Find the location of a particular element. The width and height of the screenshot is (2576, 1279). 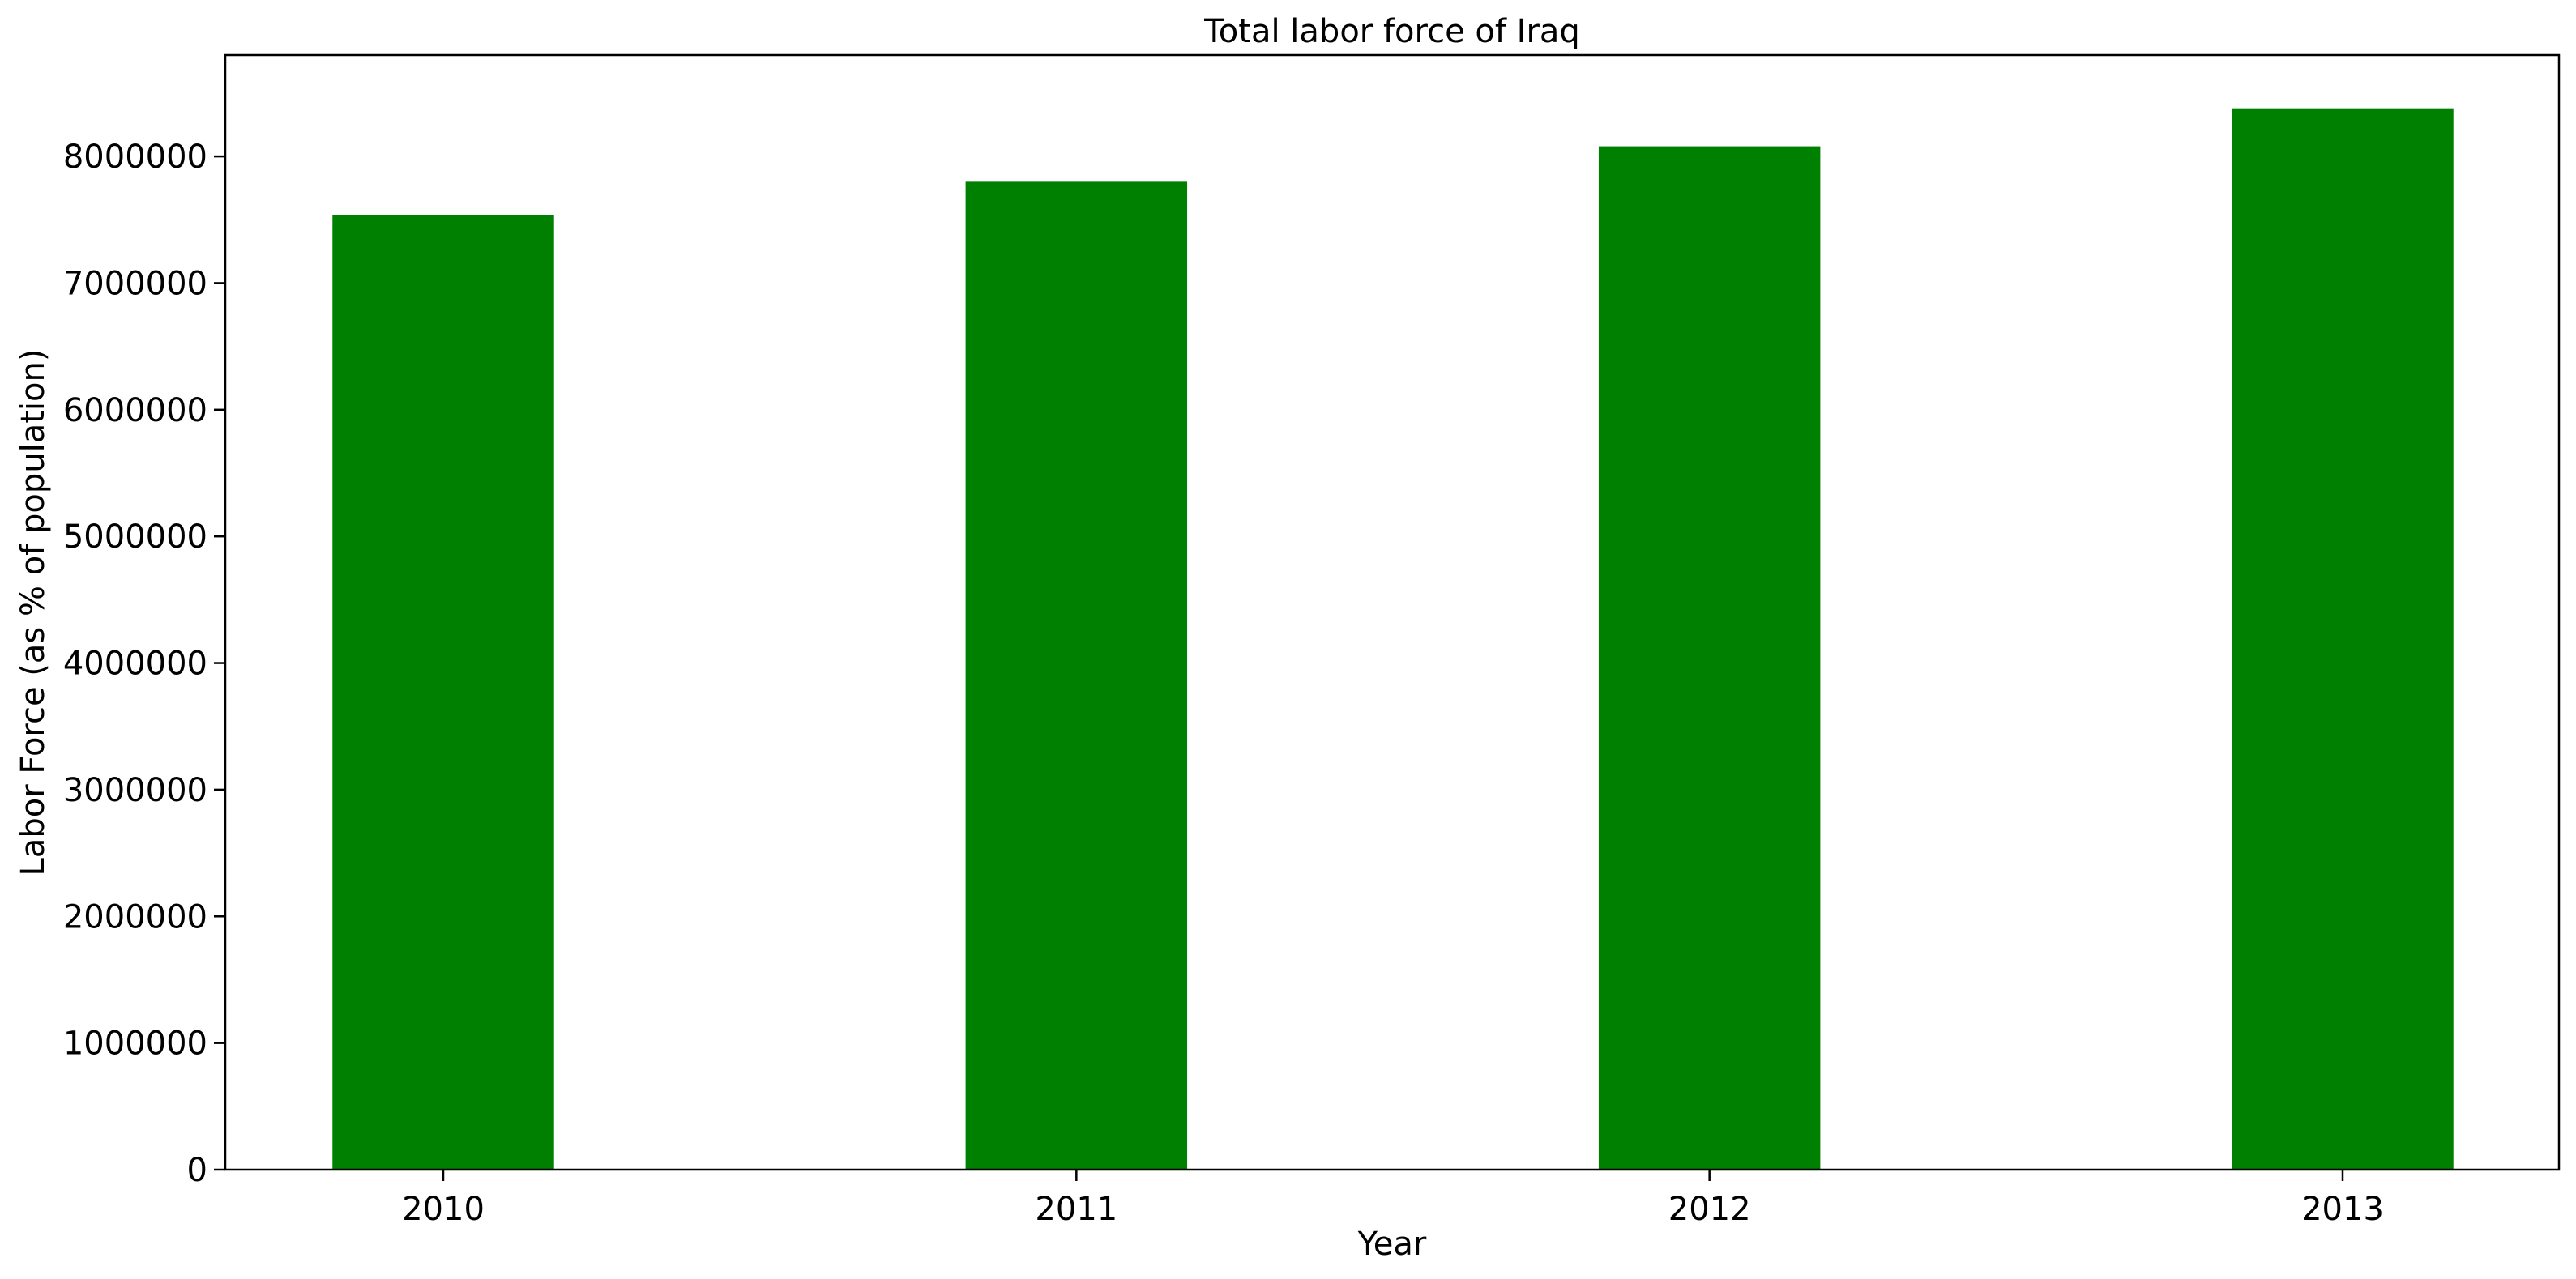

x-tick-label: 2010 is located at coordinates (443, 1209).